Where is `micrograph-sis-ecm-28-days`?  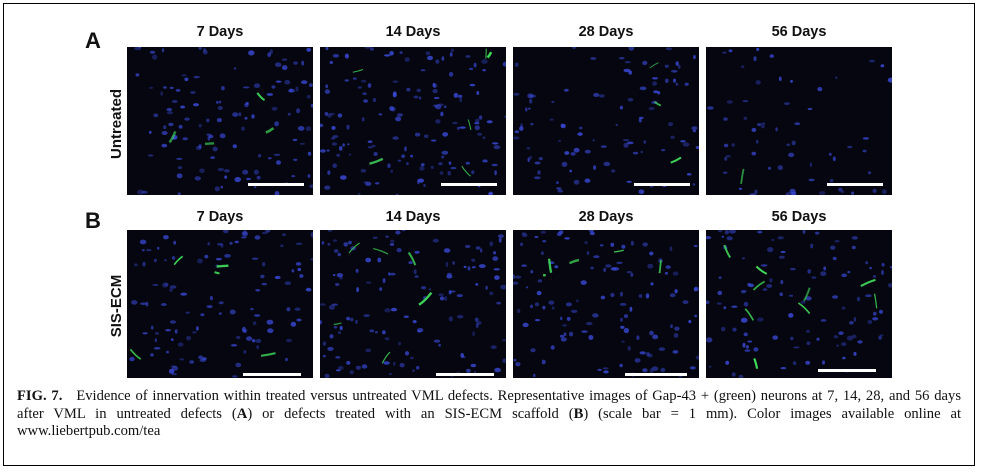 micrograph-sis-ecm-28-days is located at coordinates (606, 304).